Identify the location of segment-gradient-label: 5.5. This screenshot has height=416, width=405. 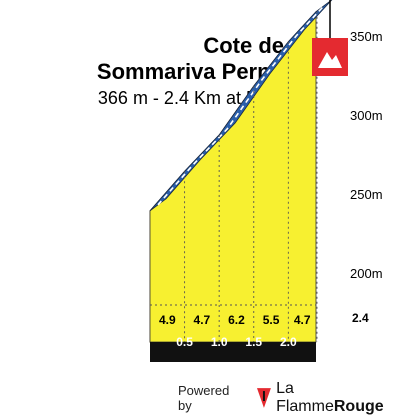
(271, 320).